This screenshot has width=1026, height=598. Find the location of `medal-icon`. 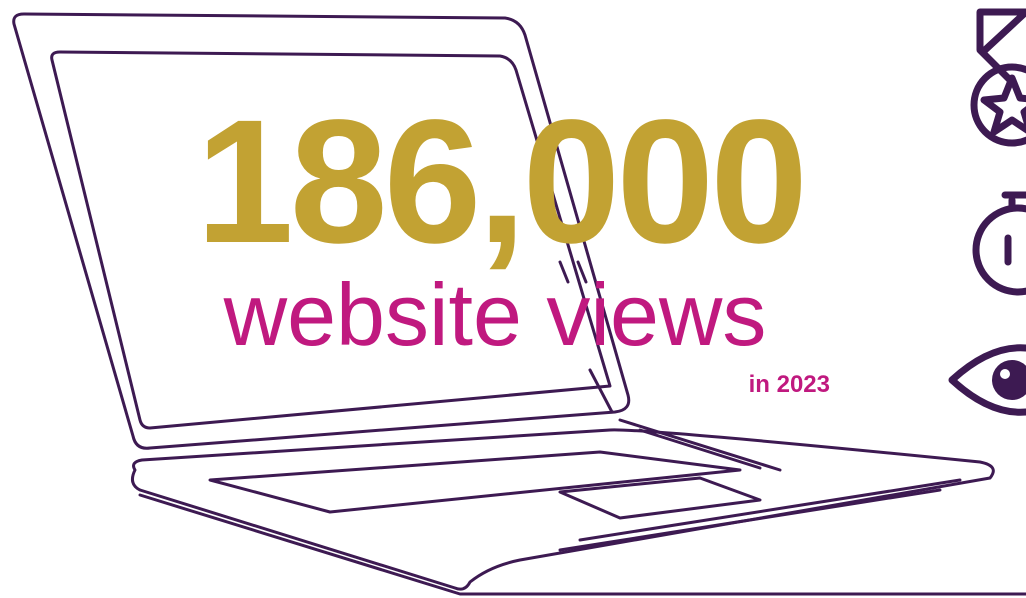

medal-icon is located at coordinates (998, 77).